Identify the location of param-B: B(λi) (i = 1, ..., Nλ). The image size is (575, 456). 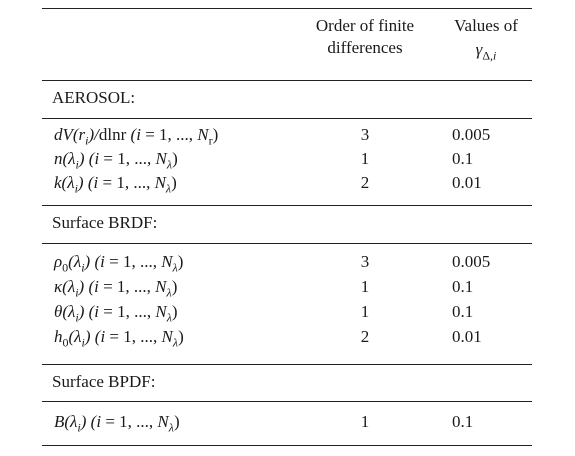
(117, 423).